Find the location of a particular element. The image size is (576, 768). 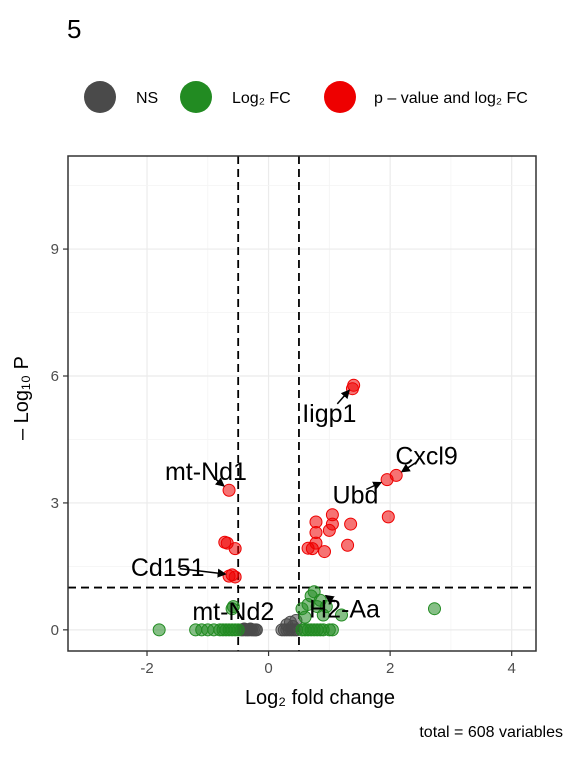

gene-label-4: Cd151 is located at coordinates (168, 568).